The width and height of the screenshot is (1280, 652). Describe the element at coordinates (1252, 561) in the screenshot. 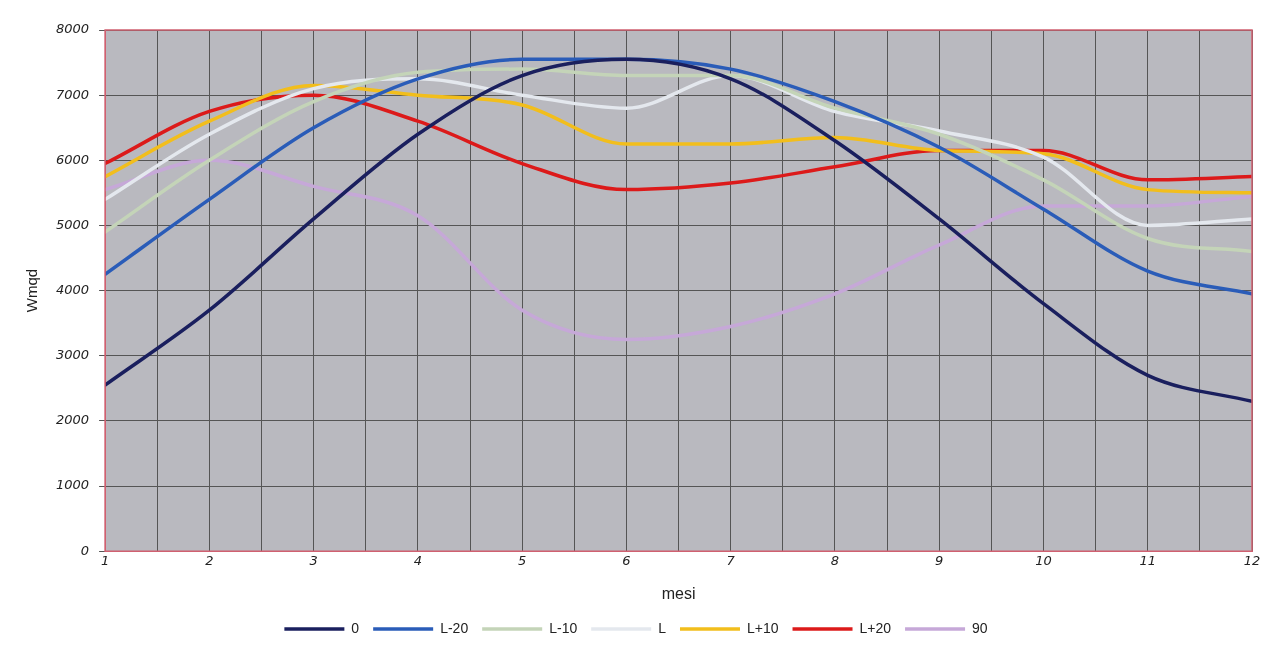

I see `x-tick-label: 12` at that location.